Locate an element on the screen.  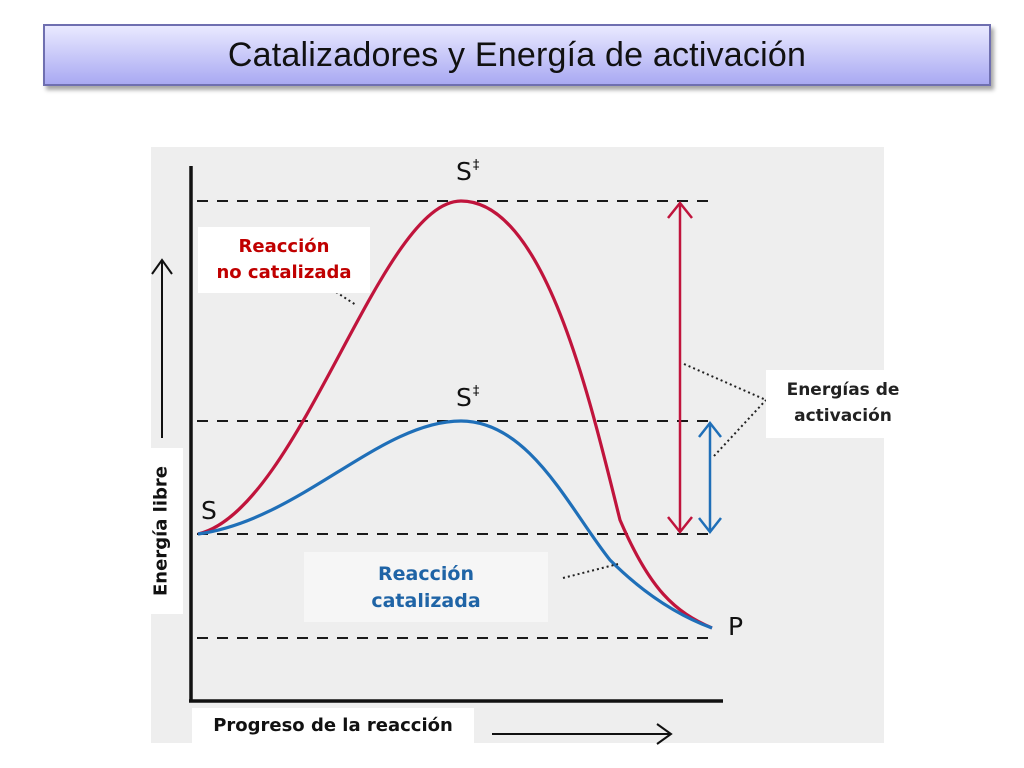
label-catalyzed-line2: catalizada is located at coordinates (426, 601).